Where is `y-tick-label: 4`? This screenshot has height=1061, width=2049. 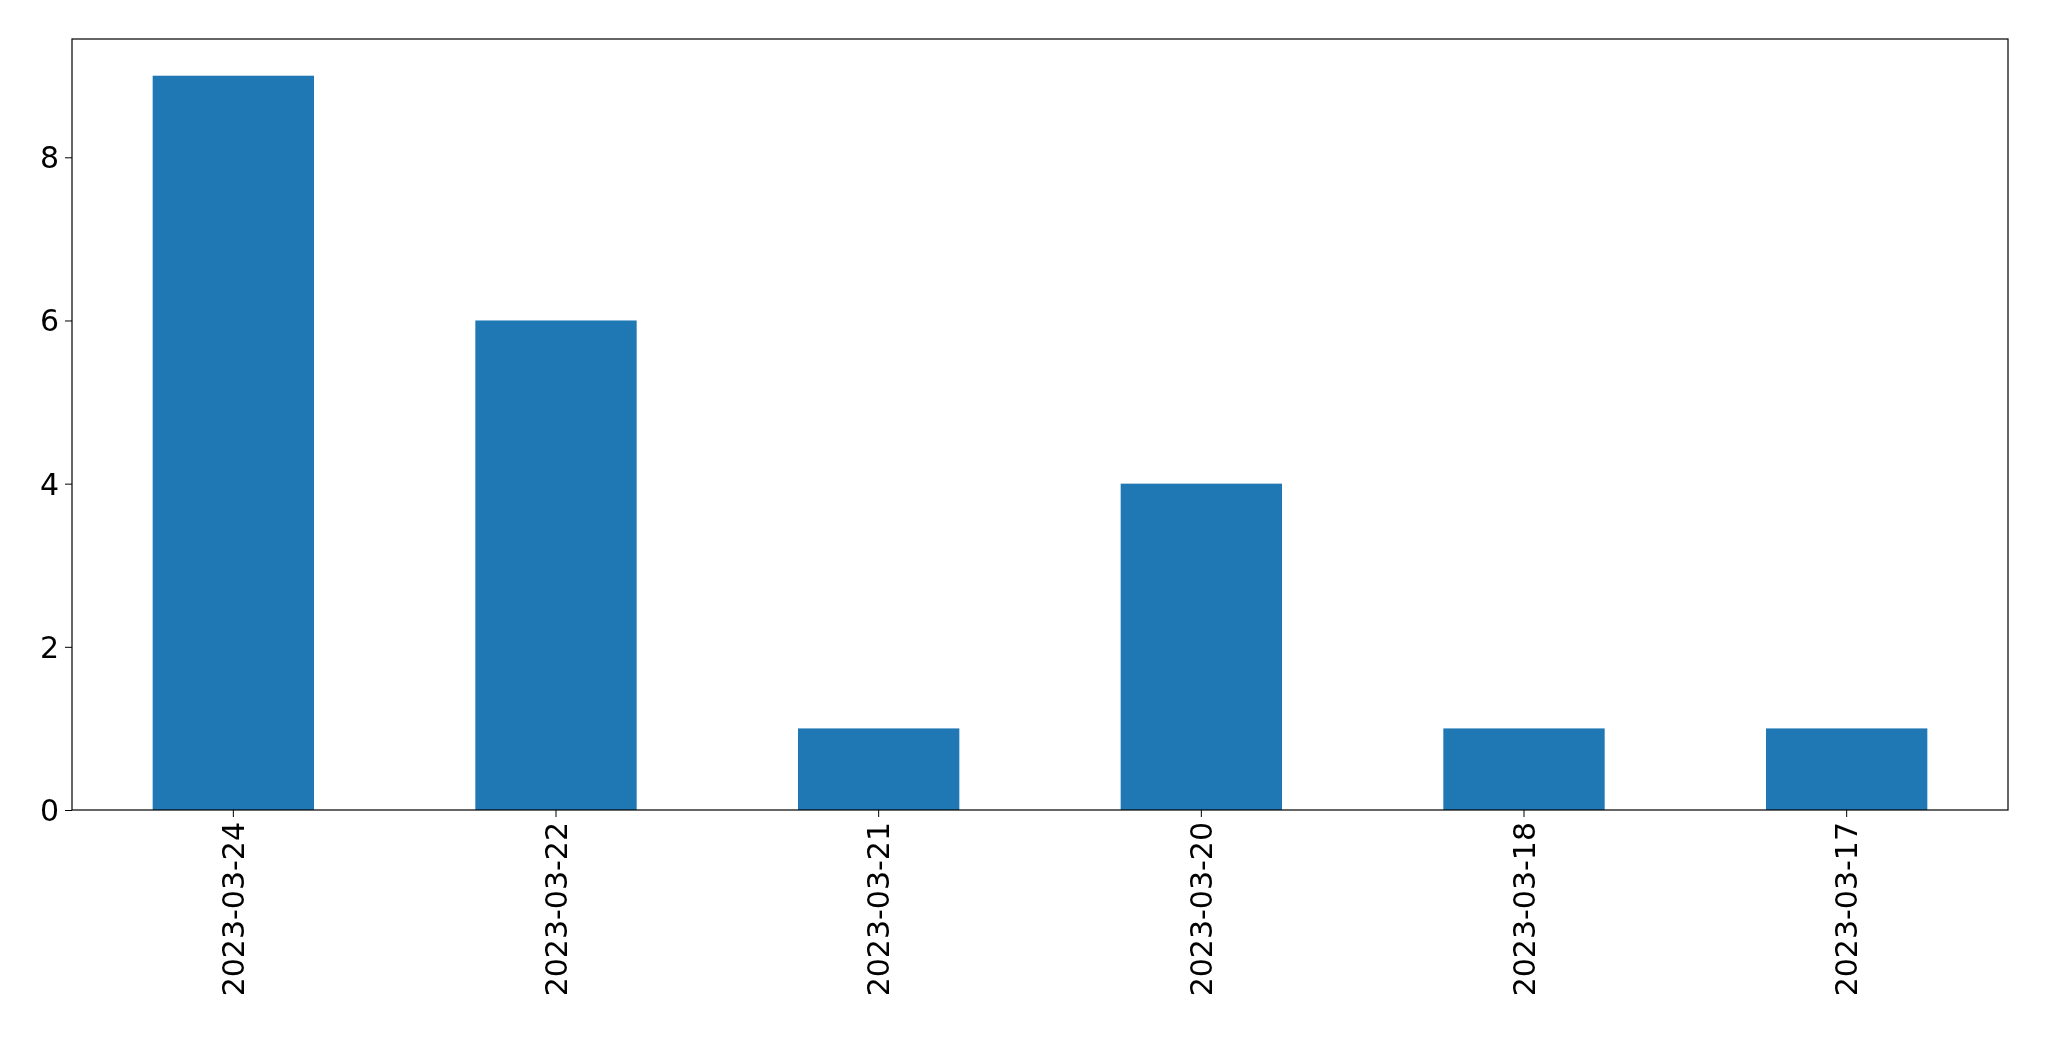
y-tick-label: 4 is located at coordinates (49, 484).